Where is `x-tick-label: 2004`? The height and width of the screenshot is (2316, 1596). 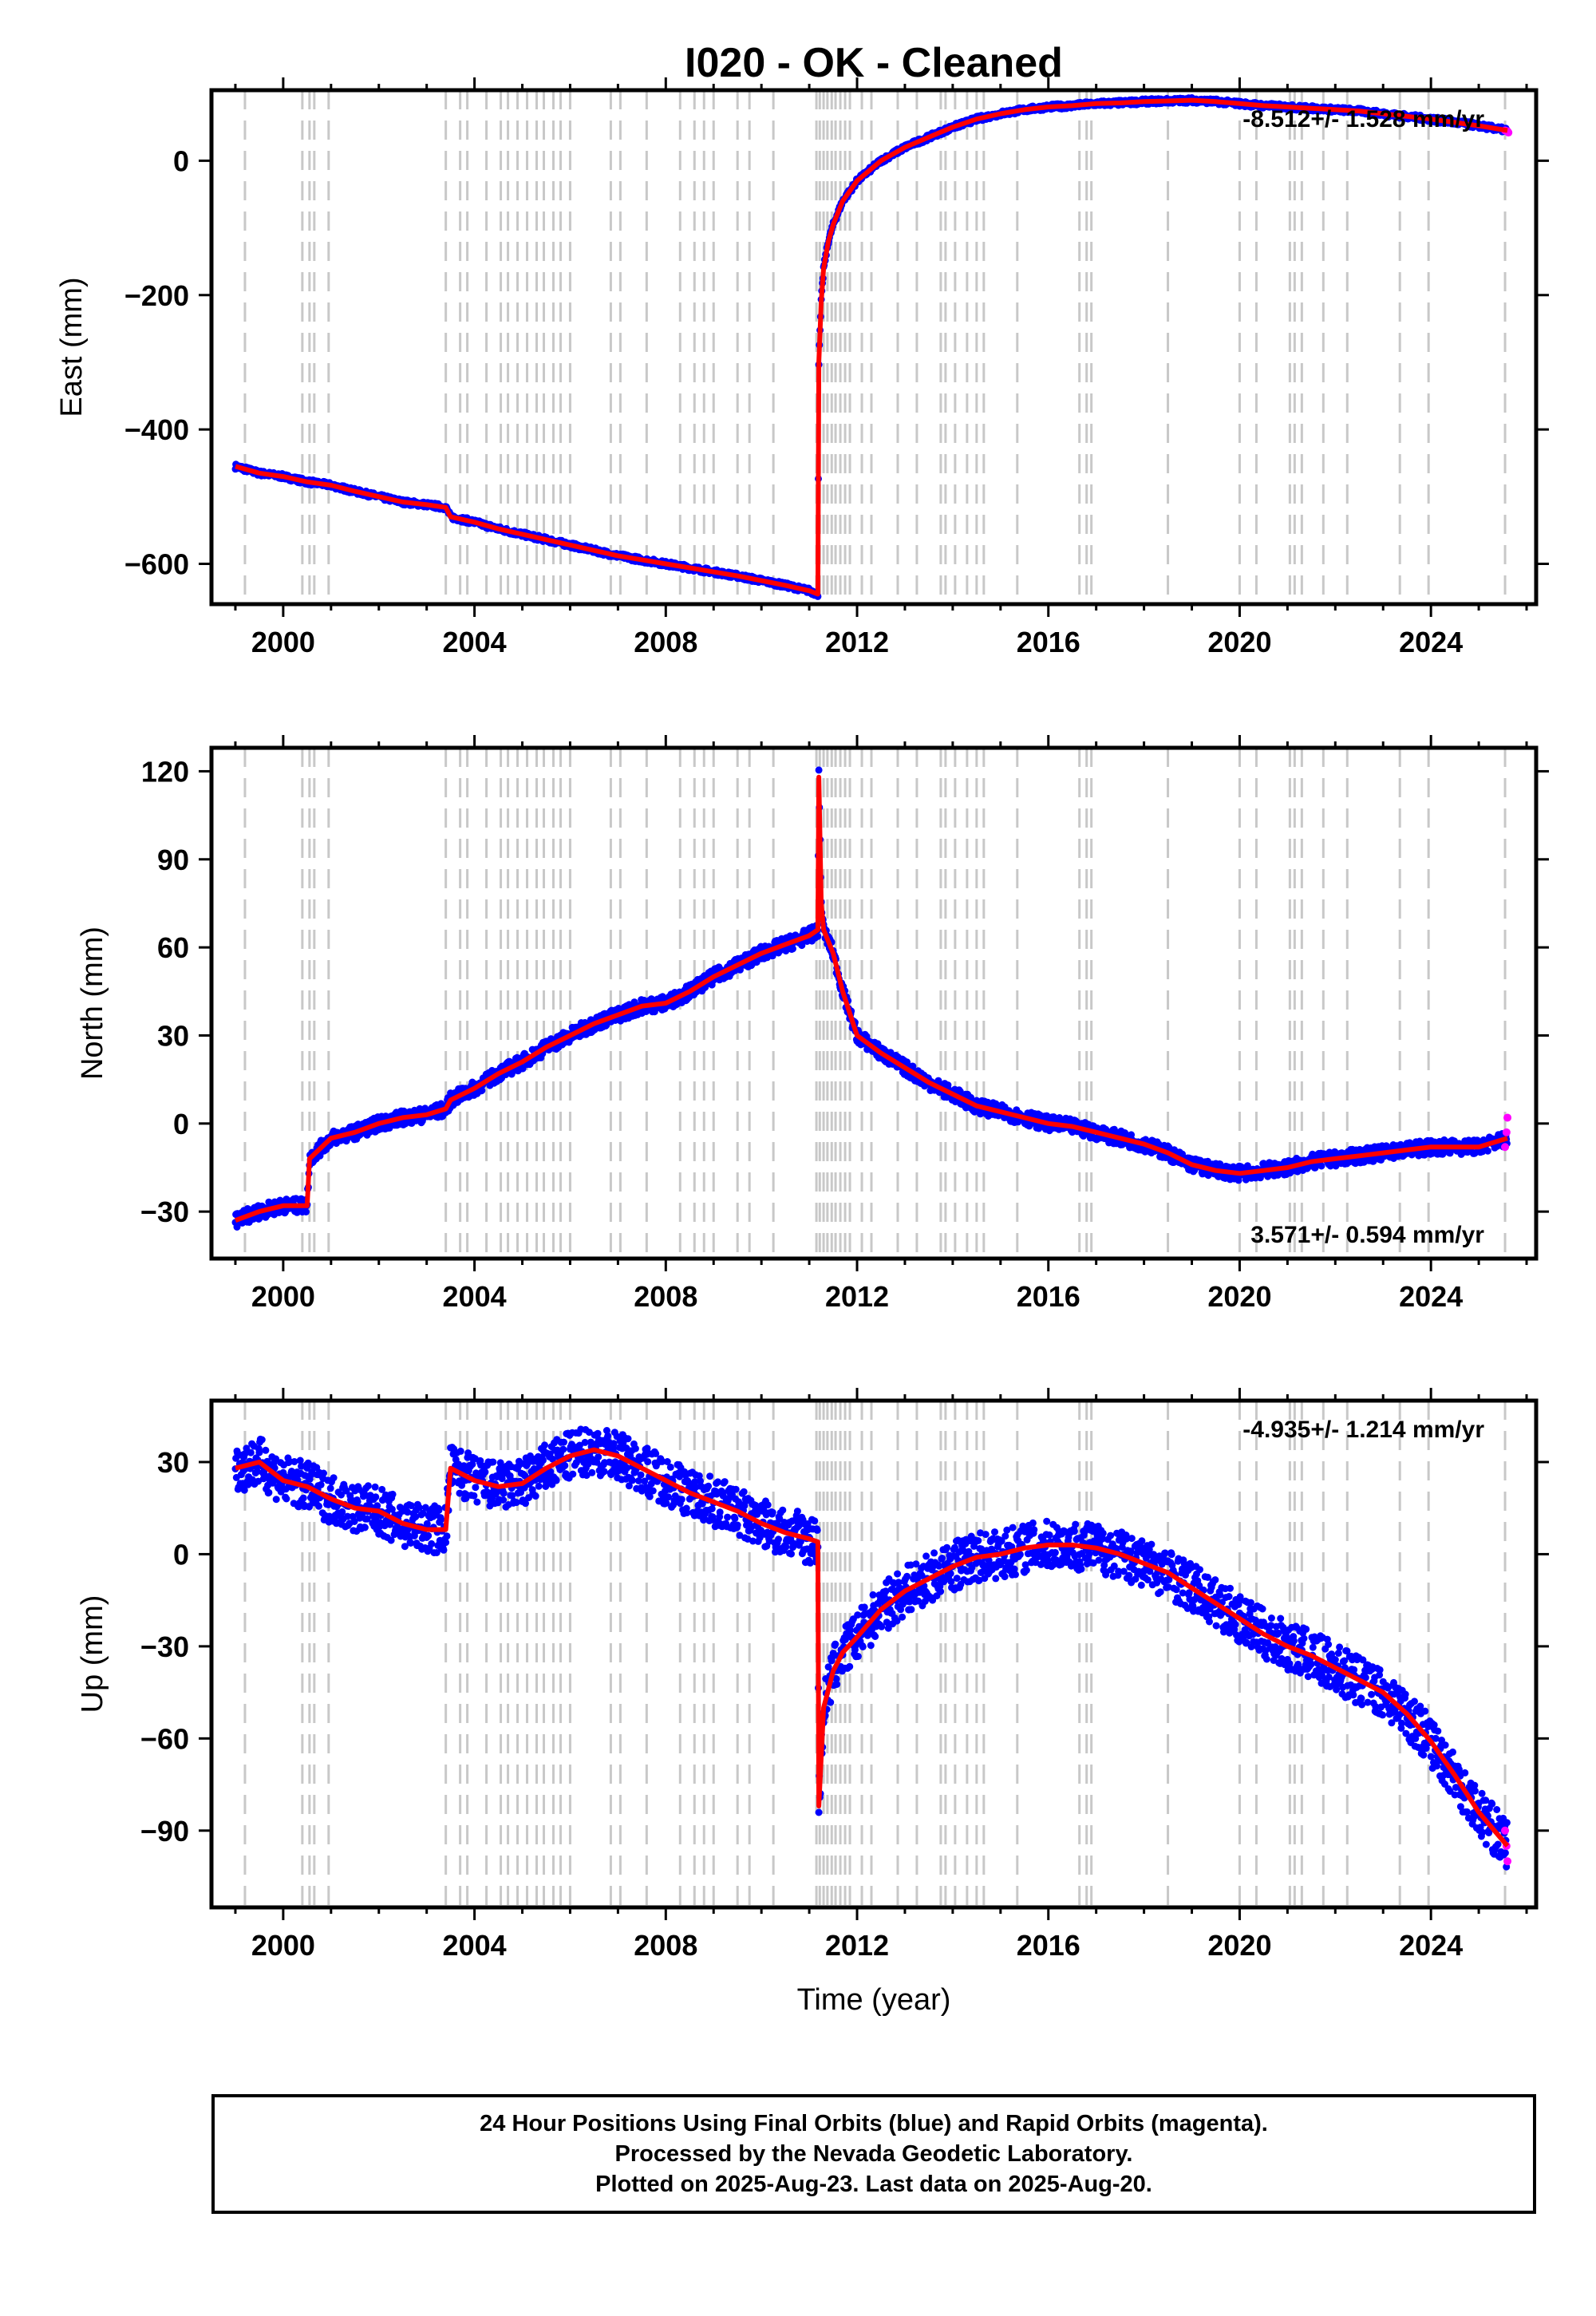 x-tick-label: 2004 is located at coordinates (475, 642).